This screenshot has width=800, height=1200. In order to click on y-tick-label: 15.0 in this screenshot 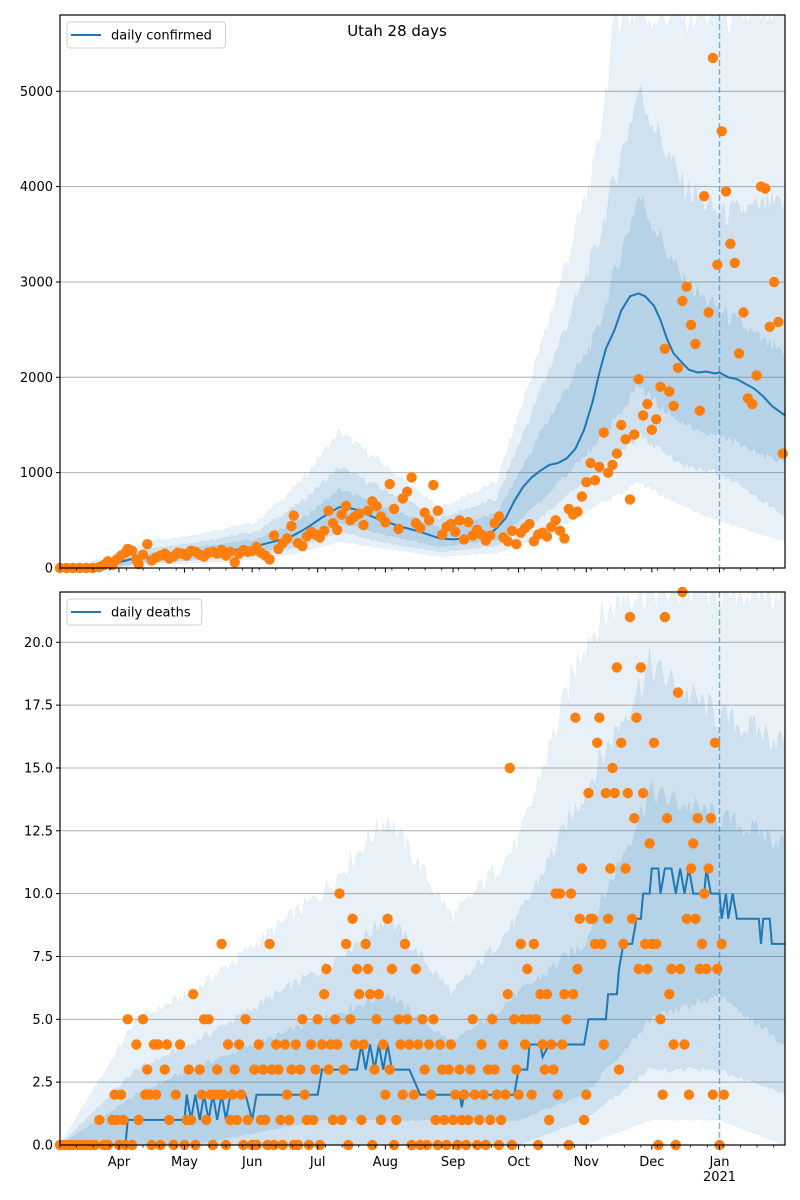, I will do `click(38, 768)`.